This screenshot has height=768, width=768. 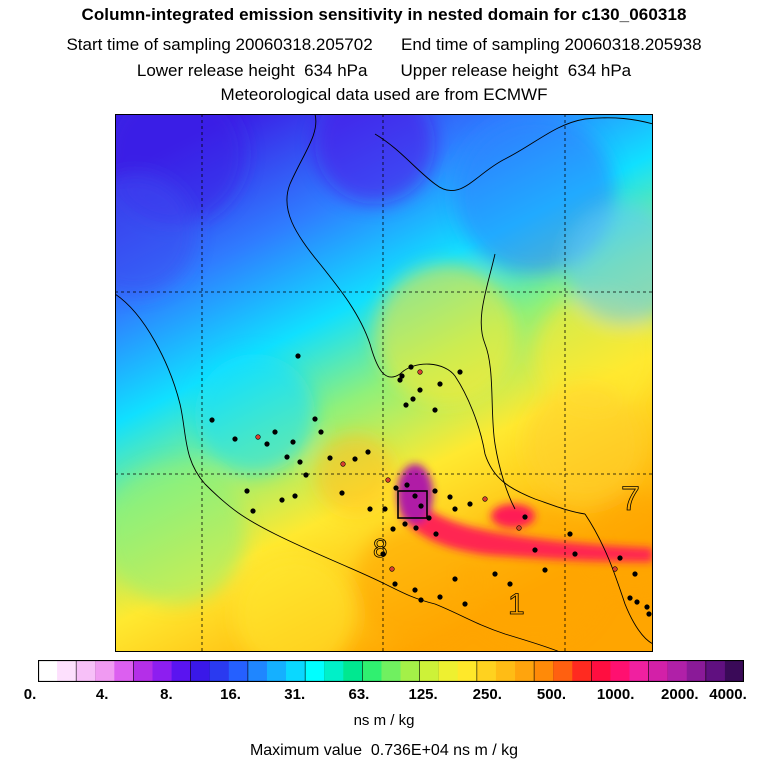 I want to click on met-data-note: Meteorological data used are from ECMWF, so click(x=384, y=94).